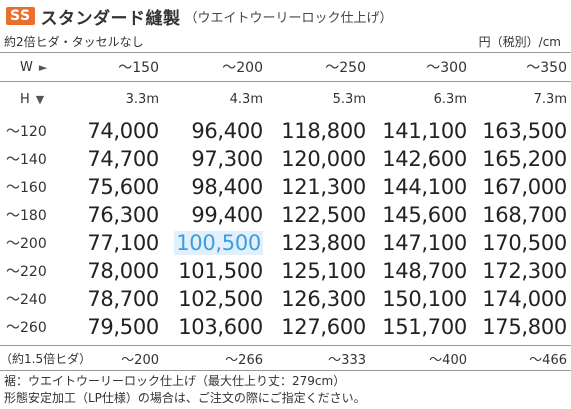 Image resolution: width=571 pixels, height=409 pixels. What do you see at coordinates (123, 299) in the screenshot?
I see `price-cell: 78,700` at bounding box center [123, 299].